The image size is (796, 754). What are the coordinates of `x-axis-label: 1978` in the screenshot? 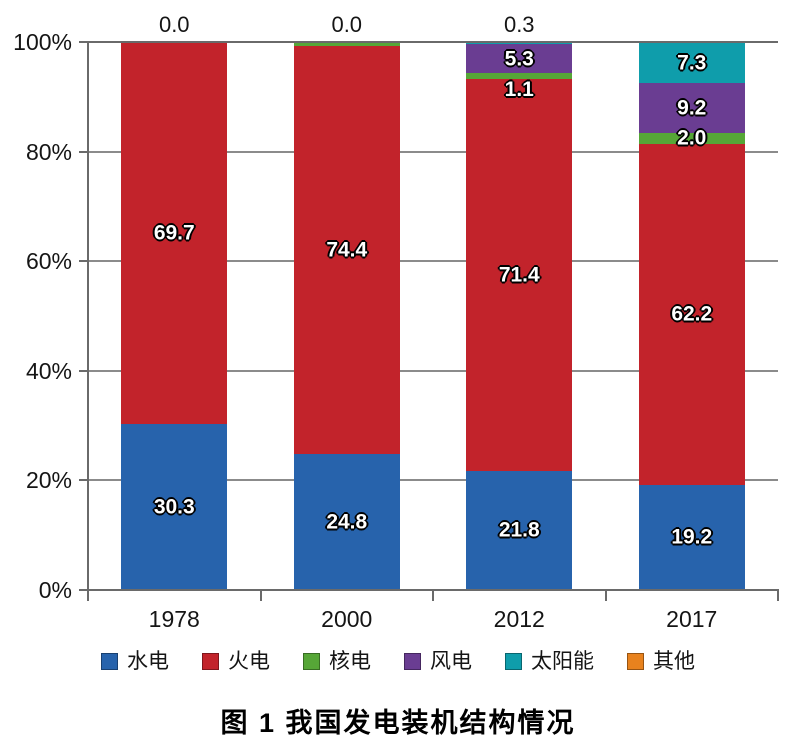 It's located at (174, 619).